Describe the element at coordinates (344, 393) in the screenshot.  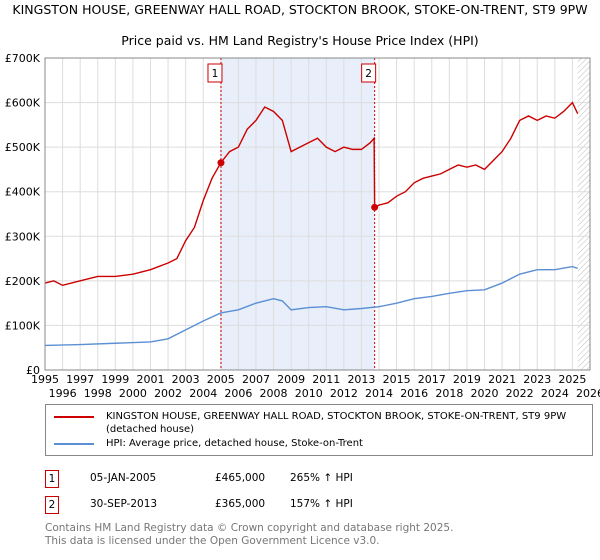
I see `x-tick-label: 2012` at that location.